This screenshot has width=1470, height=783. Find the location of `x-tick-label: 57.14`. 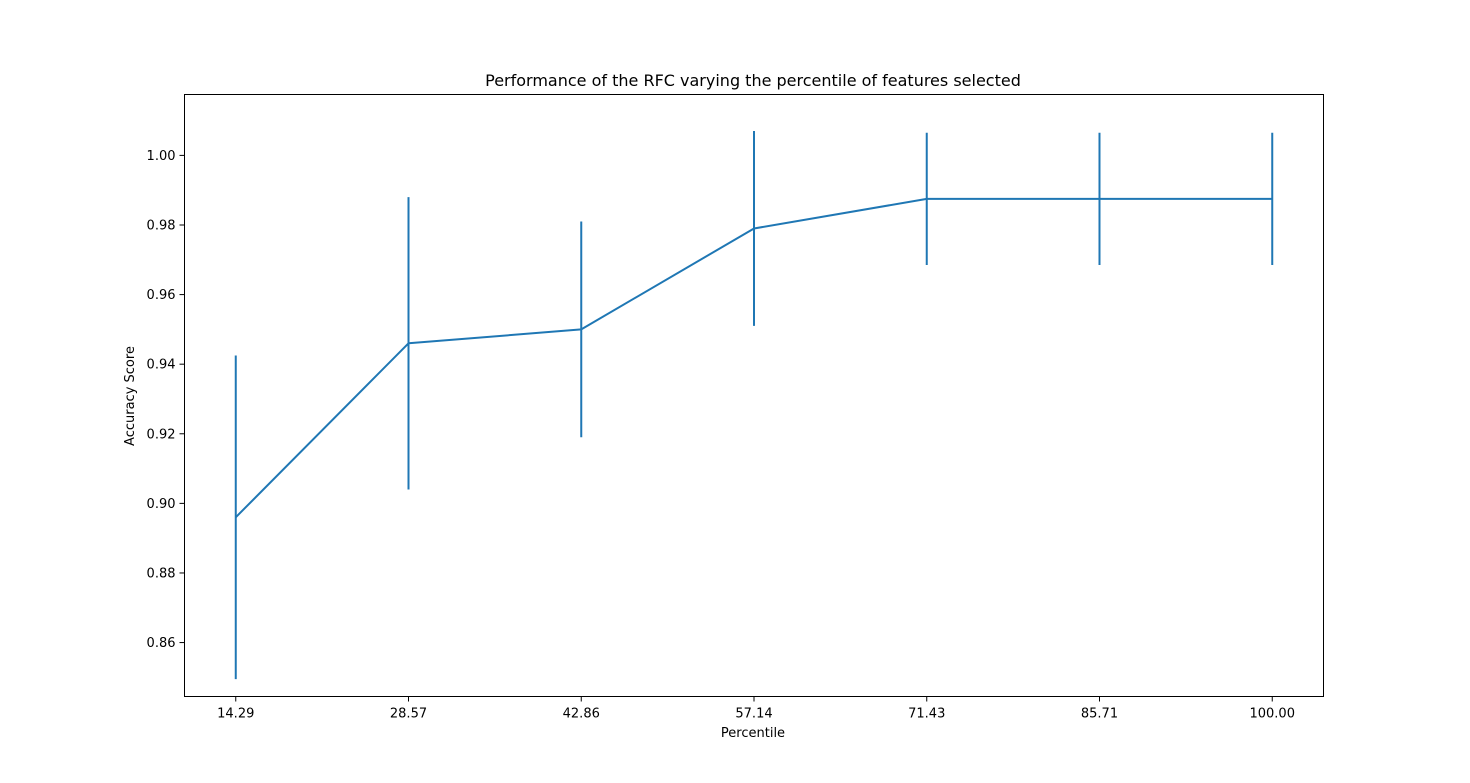

x-tick-label: 57.14 is located at coordinates (753, 714).